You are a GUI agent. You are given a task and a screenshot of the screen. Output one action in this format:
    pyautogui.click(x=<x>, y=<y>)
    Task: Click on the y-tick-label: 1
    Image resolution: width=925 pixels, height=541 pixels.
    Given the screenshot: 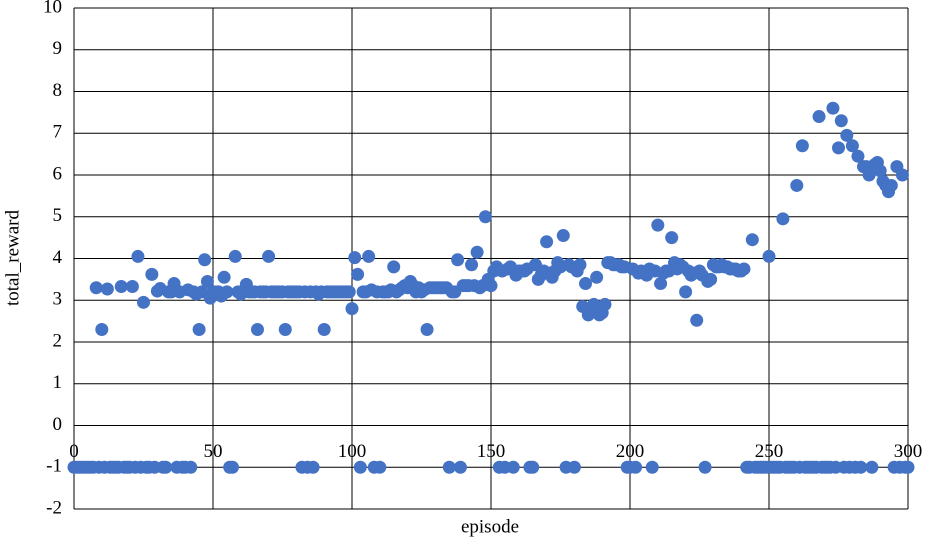 What is the action you would take?
    pyautogui.click(x=58, y=382)
    